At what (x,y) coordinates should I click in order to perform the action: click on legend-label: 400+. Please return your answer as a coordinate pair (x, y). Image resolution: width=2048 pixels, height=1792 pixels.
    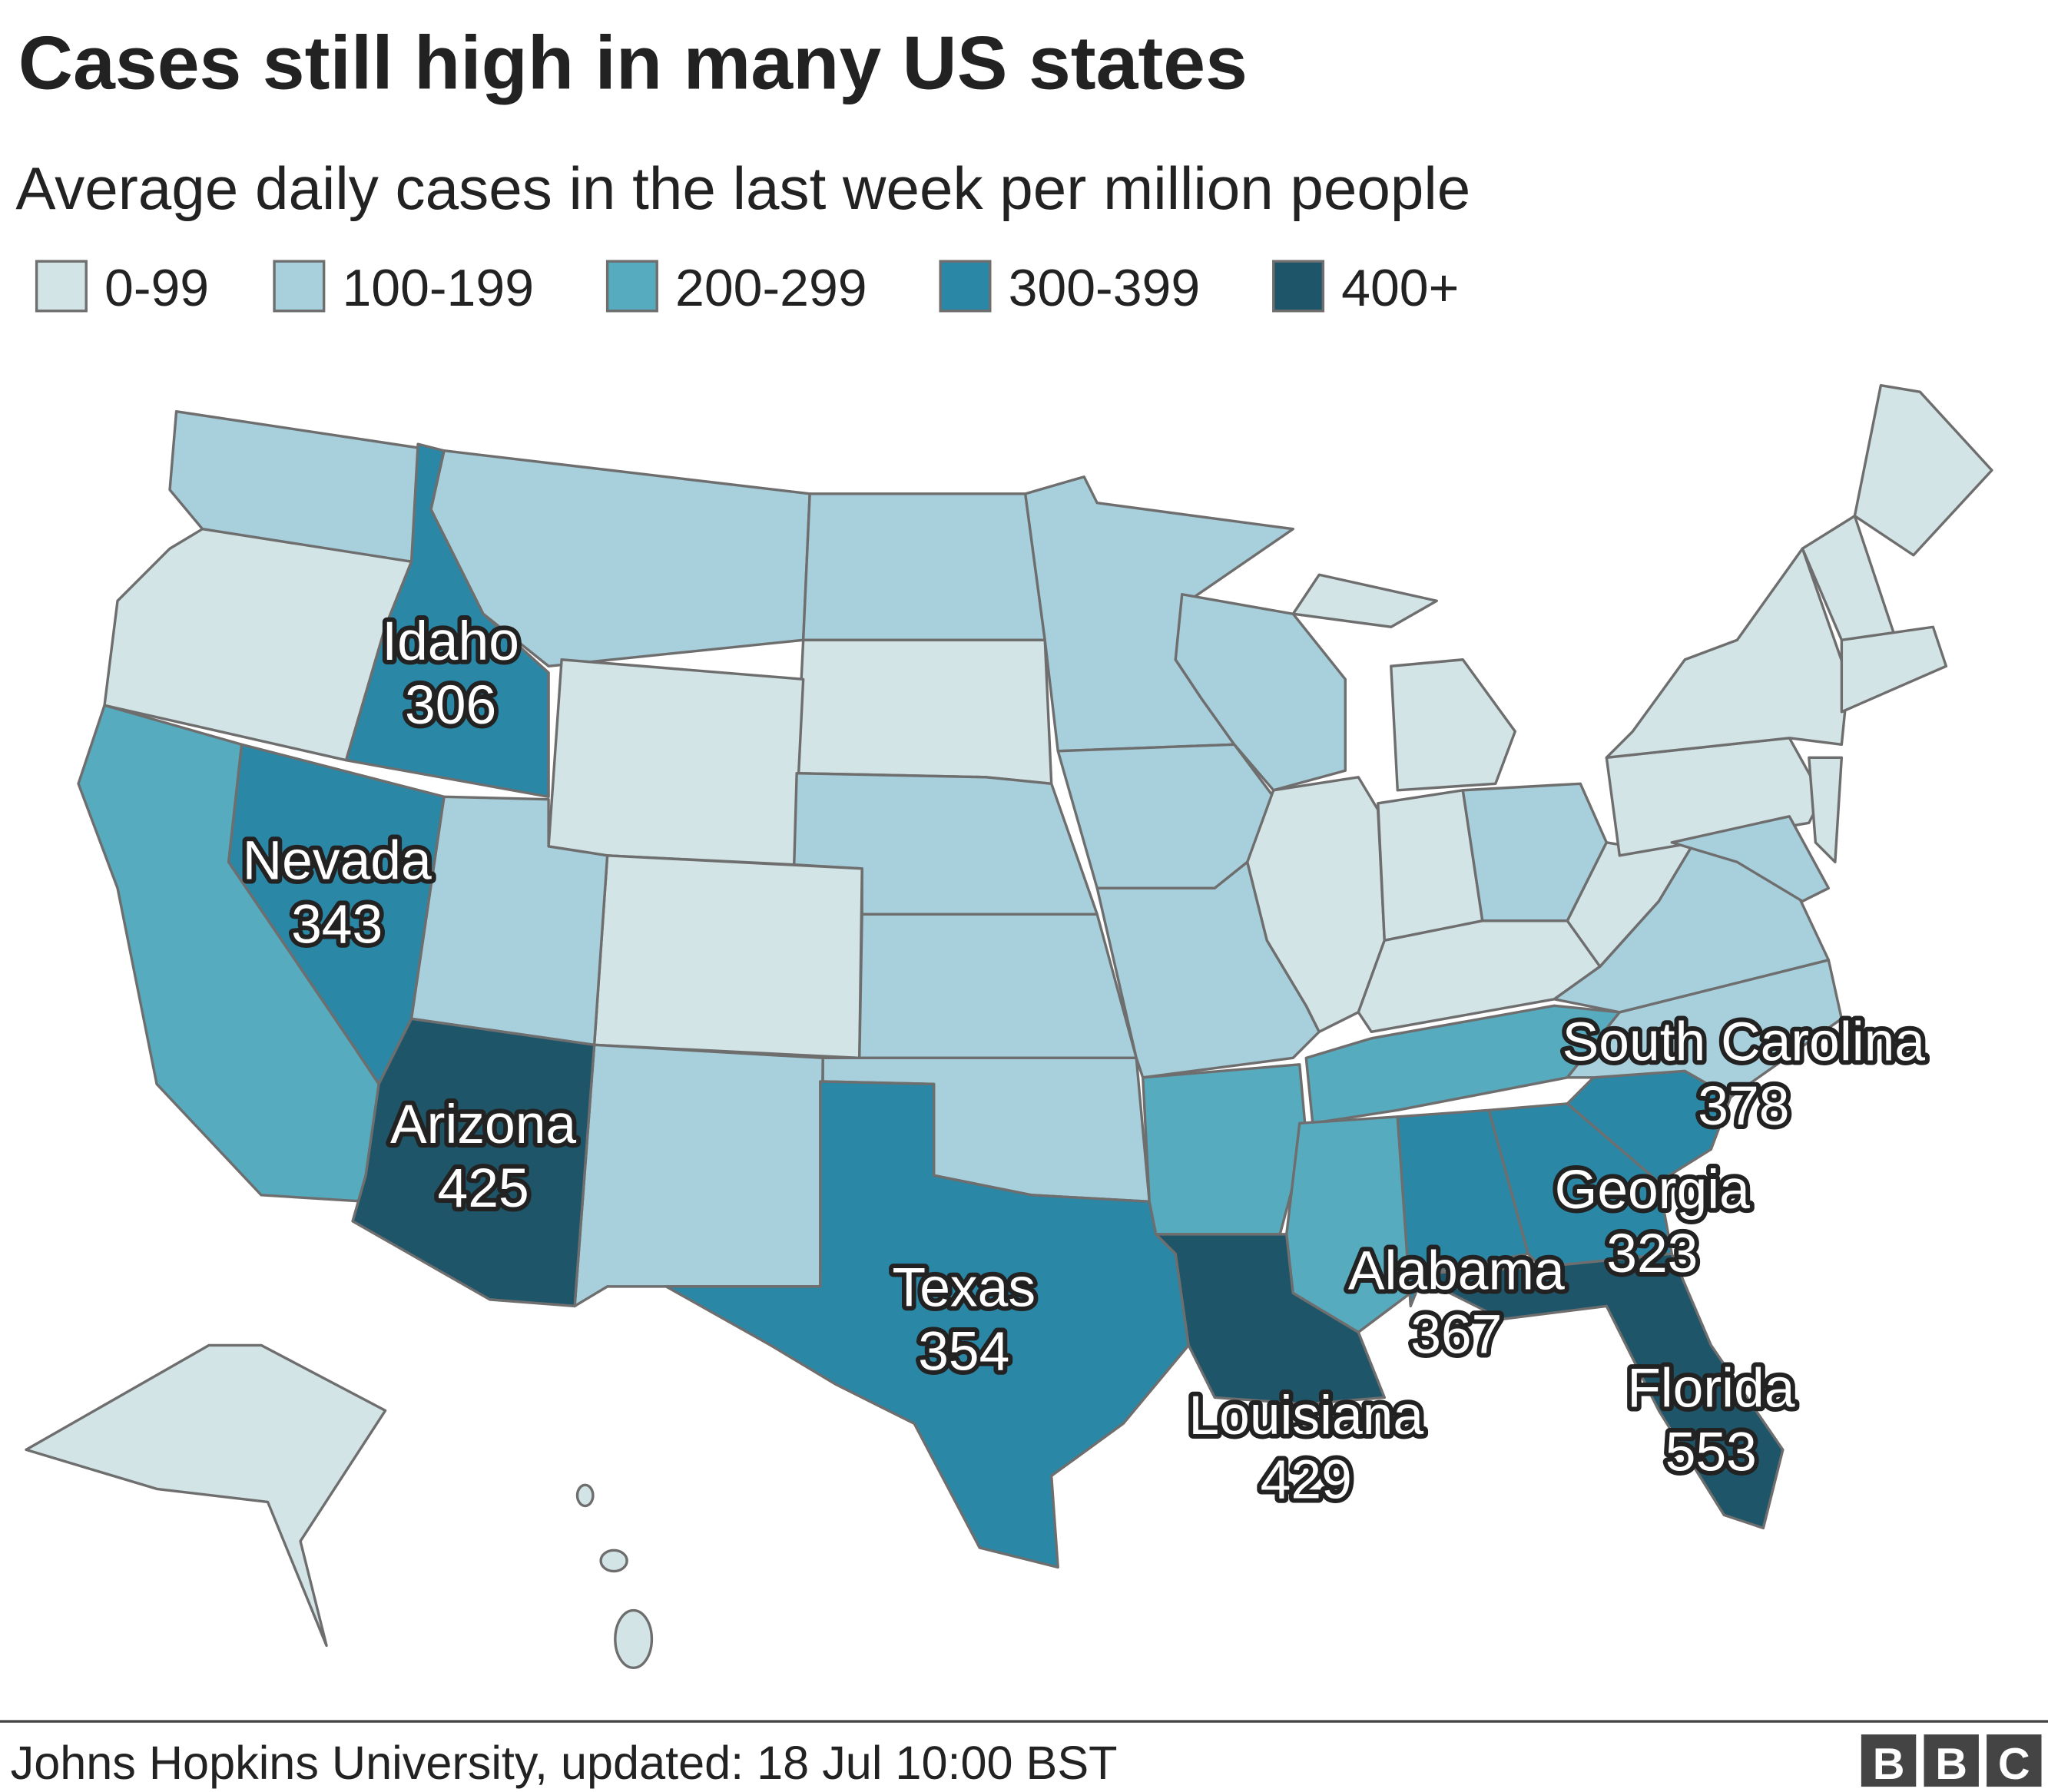
    Looking at the image, I should click on (1400, 288).